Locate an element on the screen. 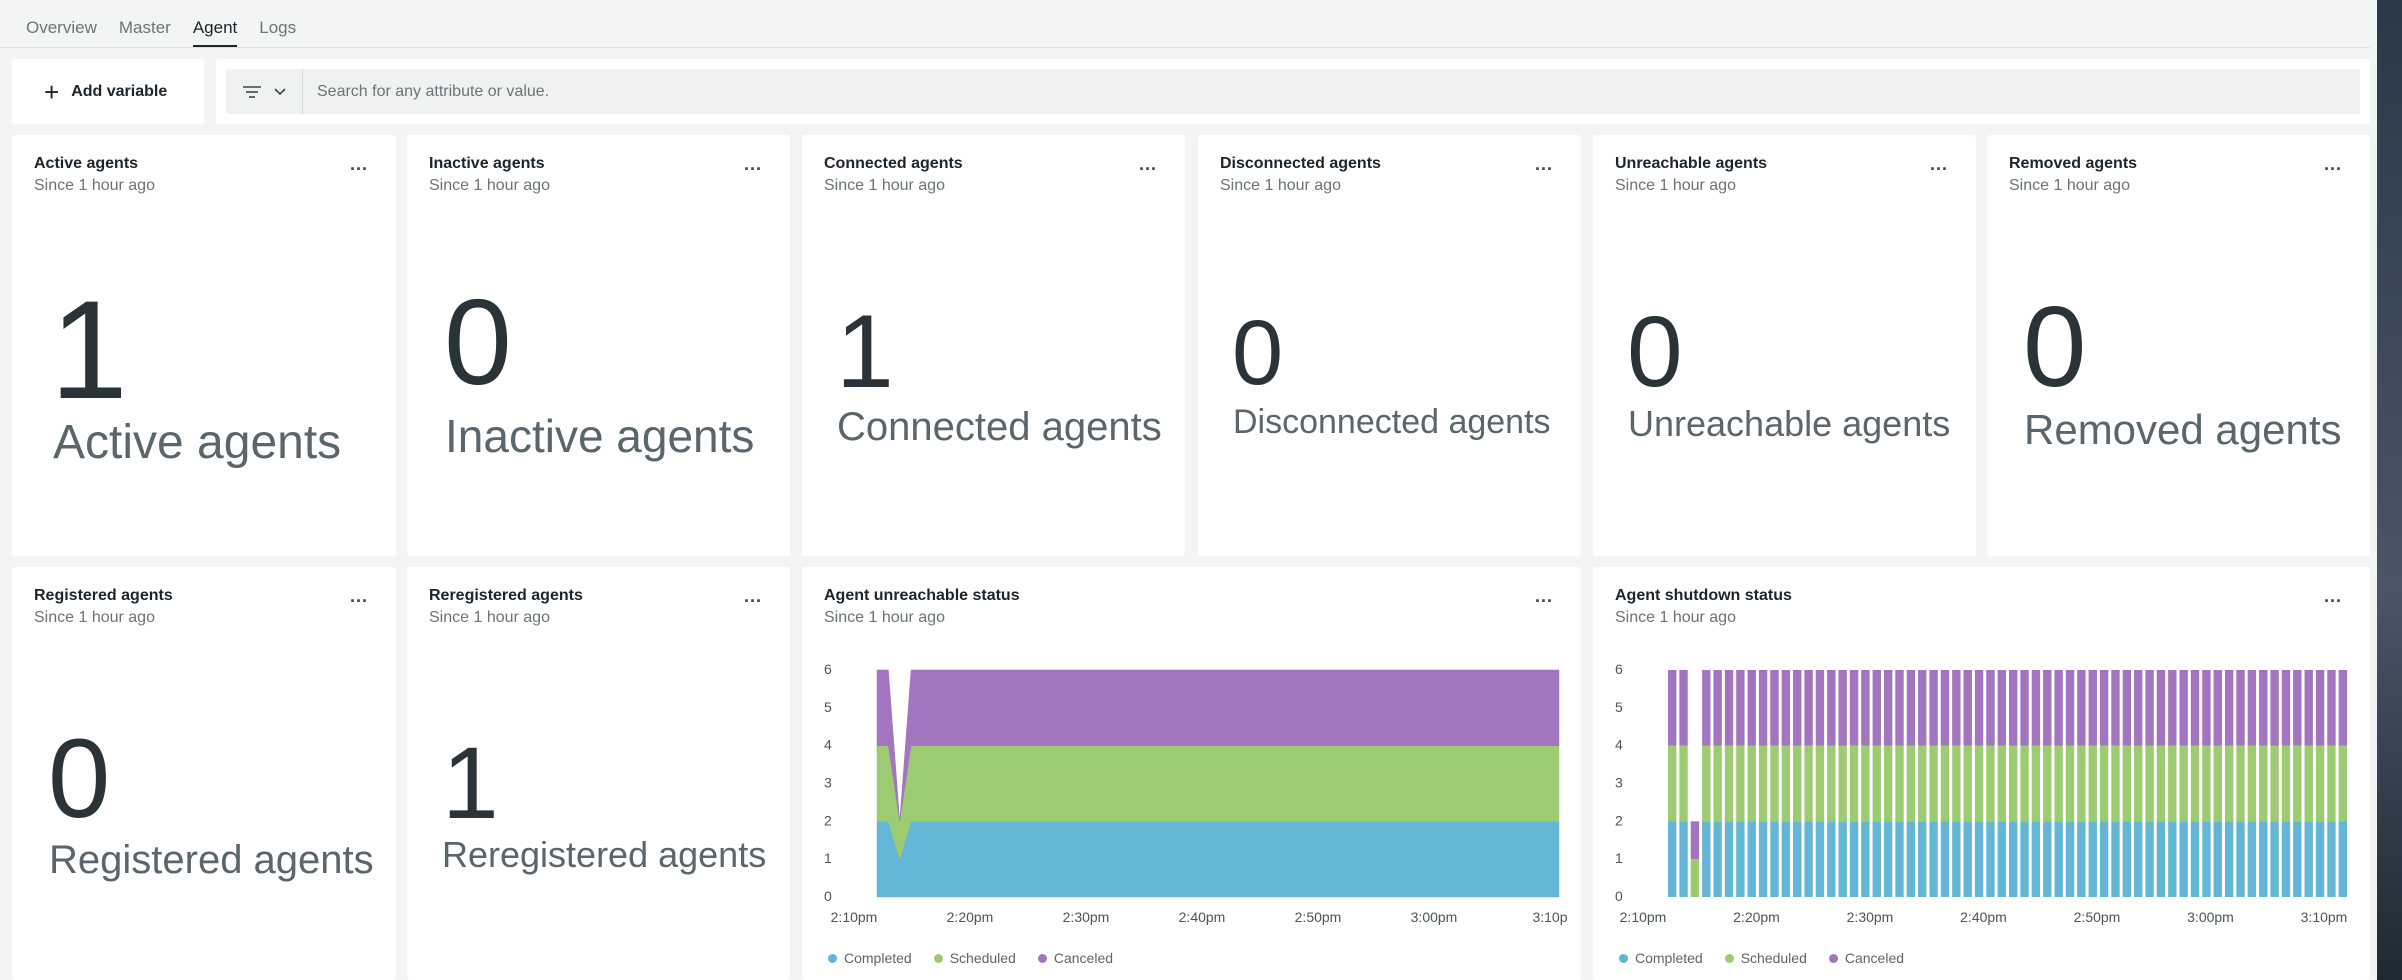  search-input is located at coordinates (1331, 91).